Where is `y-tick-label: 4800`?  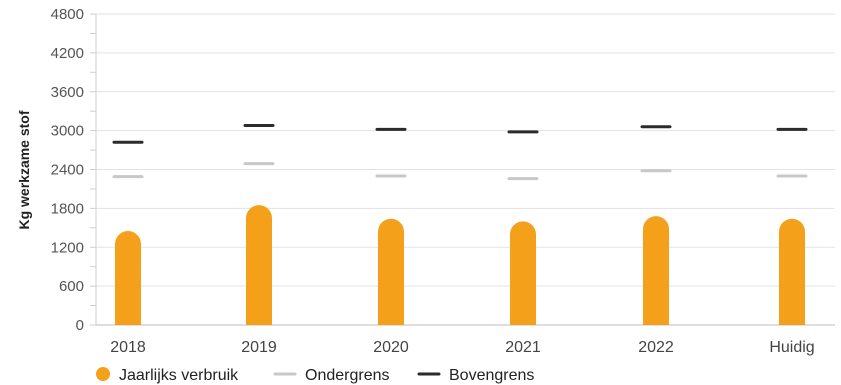 y-tick-label: 4800 is located at coordinates (67, 14).